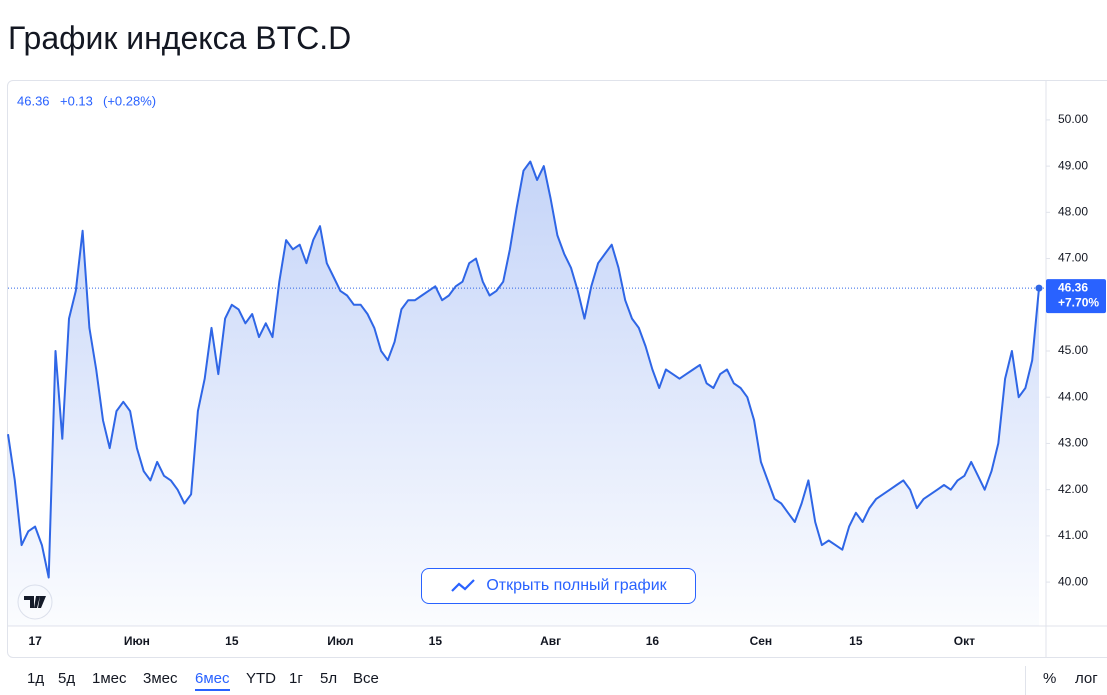 The image size is (1107, 695). What do you see at coordinates (36, 678) in the screenshot?
I see `range-button: 1д` at bounding box center [36, 678].